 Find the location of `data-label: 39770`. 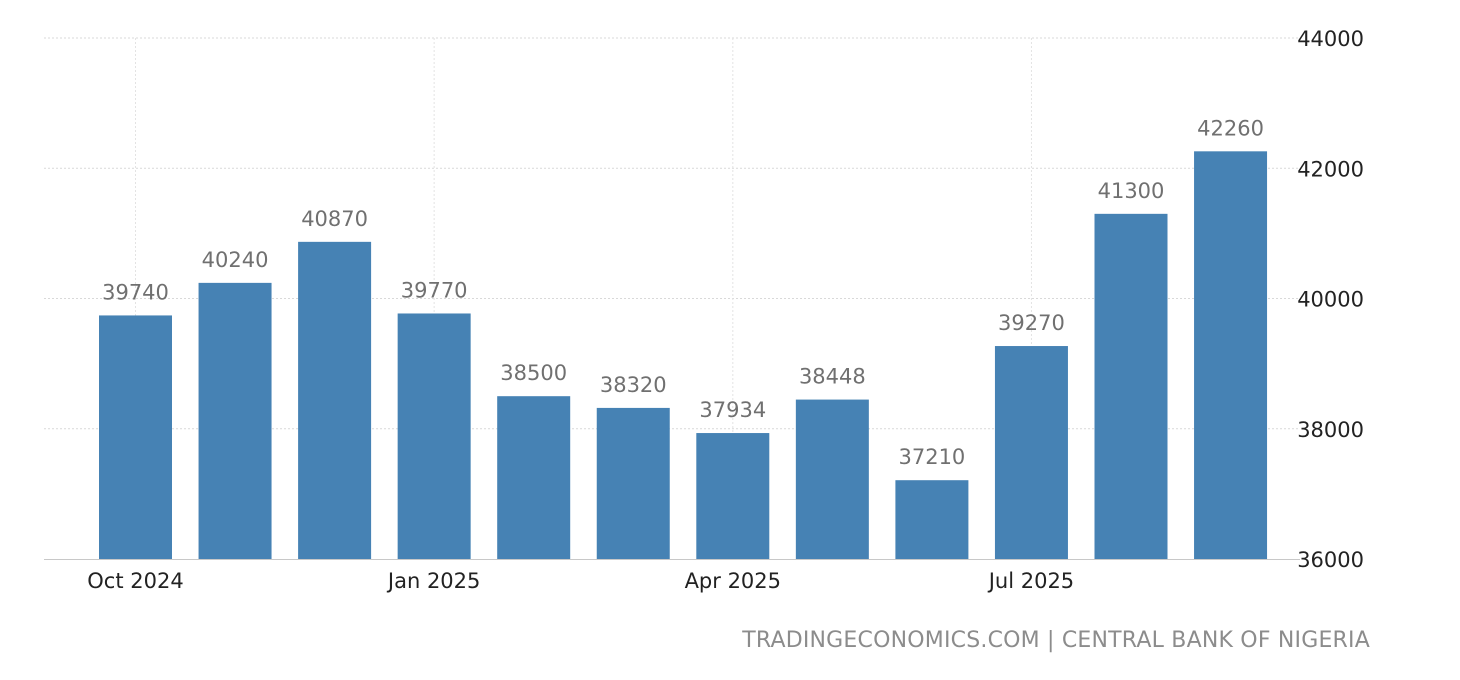

data-label: 39770 is located at coordinates (434, 290).